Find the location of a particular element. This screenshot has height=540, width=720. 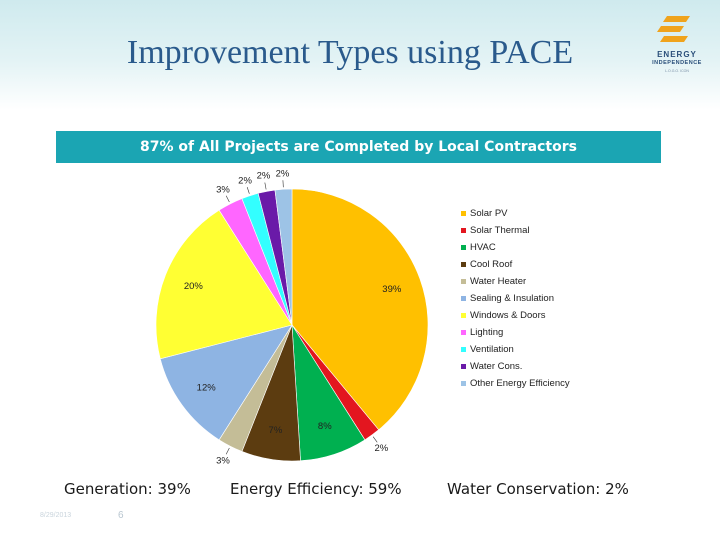

legend-label: Cool Roof is located at coordinates (491, 264).